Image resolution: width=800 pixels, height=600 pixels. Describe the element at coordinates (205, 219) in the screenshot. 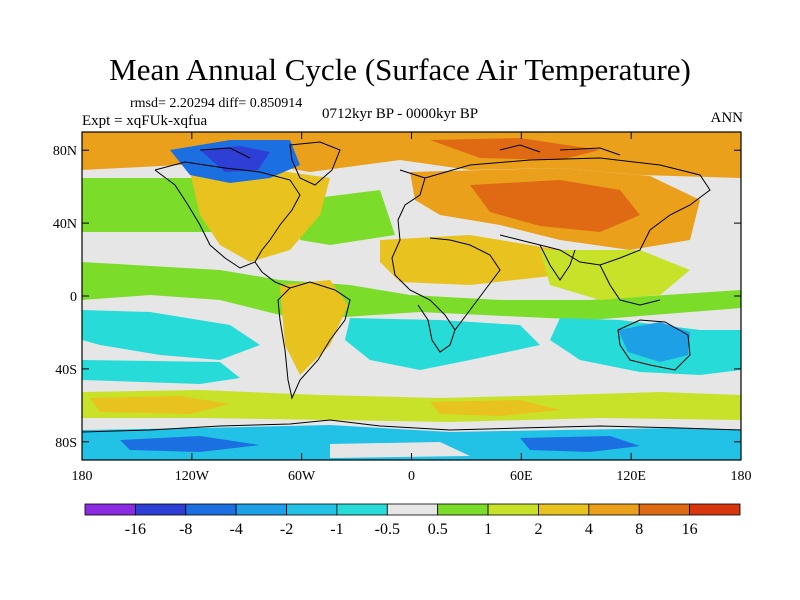

I see `coastline-north-america-west` at that location.